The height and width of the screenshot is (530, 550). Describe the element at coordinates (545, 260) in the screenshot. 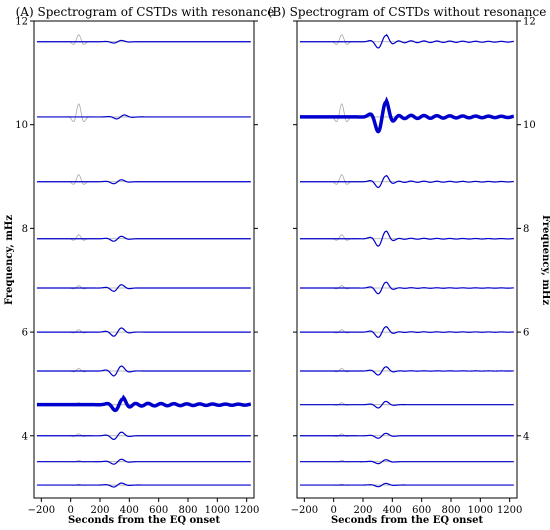

I see `right-ylabel: Frequency, mHz` at that location.